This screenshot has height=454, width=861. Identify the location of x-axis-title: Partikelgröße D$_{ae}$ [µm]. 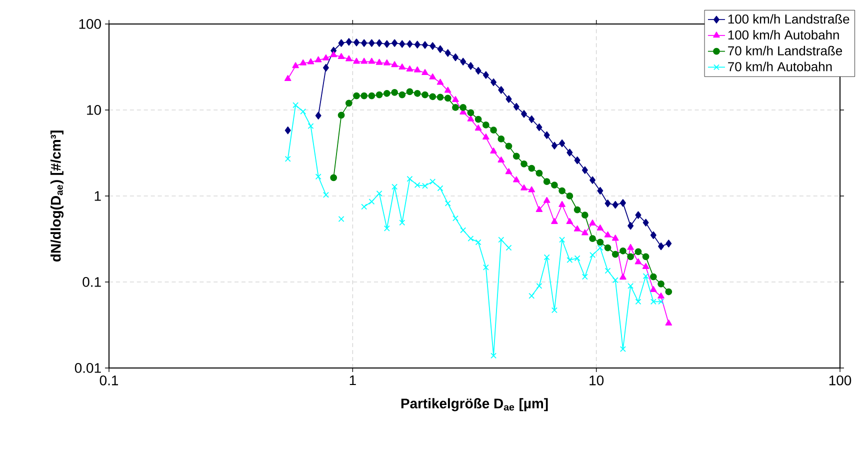
(474, 405).